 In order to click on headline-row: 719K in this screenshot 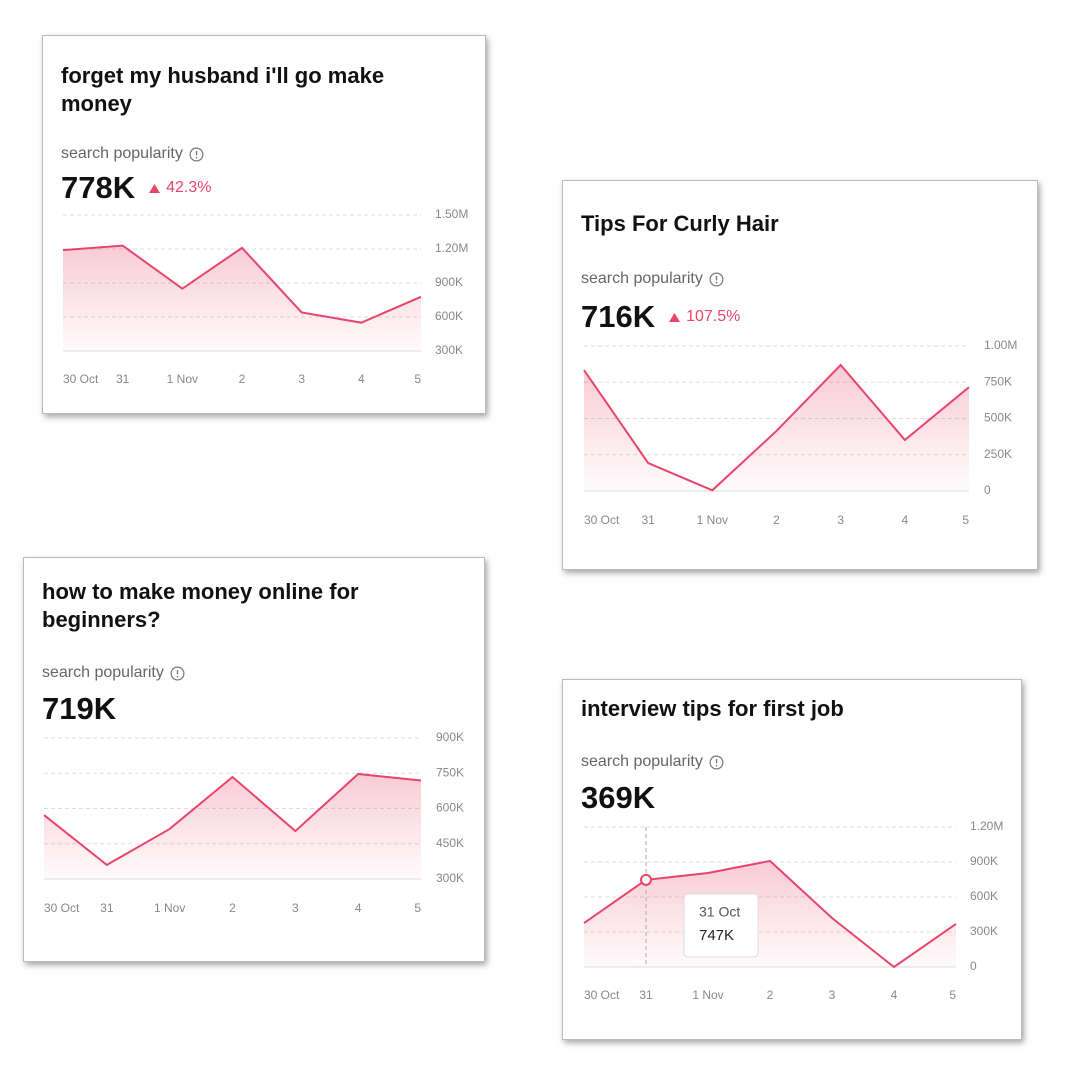, I will do `click(79, 709)`.